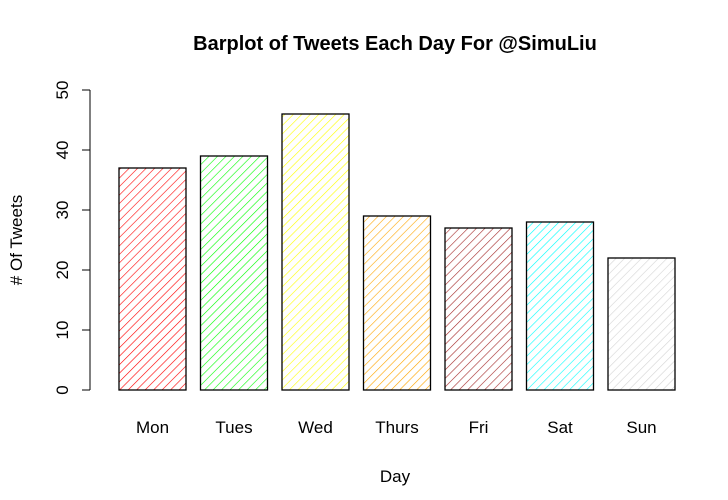 The height and width of the screenshot is (500, 728). I want to click on y-tick-label: 30, so click(62, 210).